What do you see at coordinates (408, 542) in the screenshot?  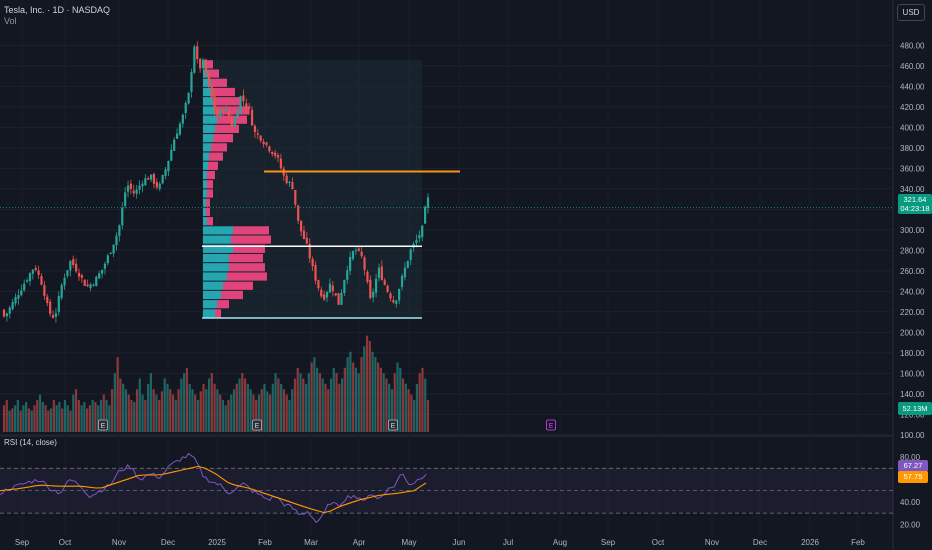 I see `time-tick-label: May` at bounding box center [408, 542].